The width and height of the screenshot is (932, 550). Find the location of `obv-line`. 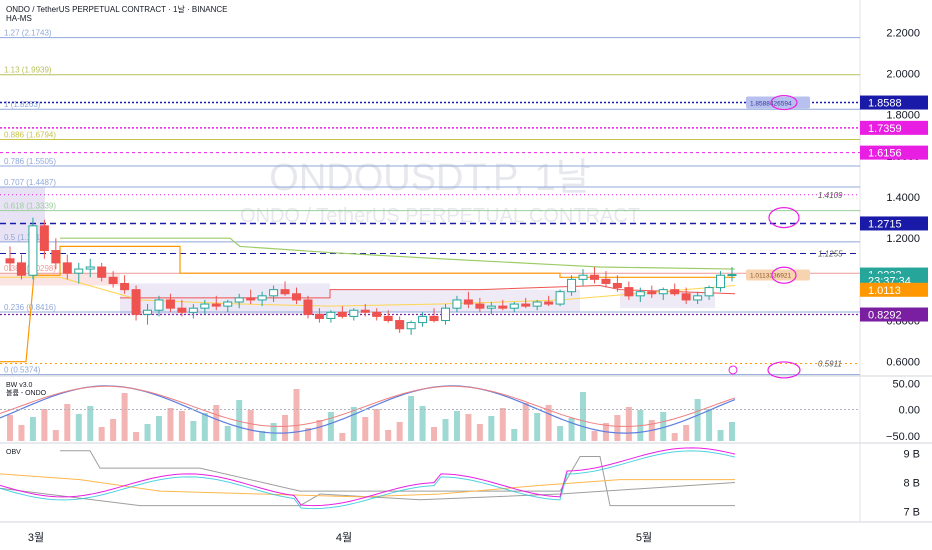

obv-line is located at coordinates (368, 477).